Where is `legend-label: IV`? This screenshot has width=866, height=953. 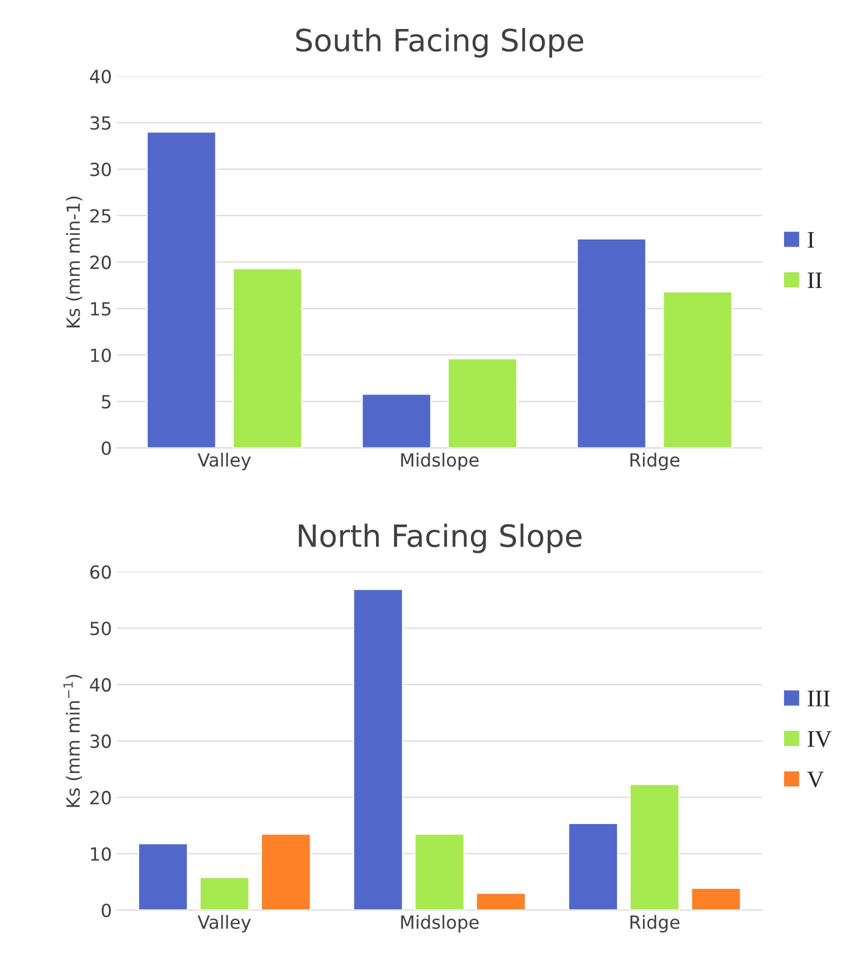 legend-label: IV is located at coordinates (820, 739).